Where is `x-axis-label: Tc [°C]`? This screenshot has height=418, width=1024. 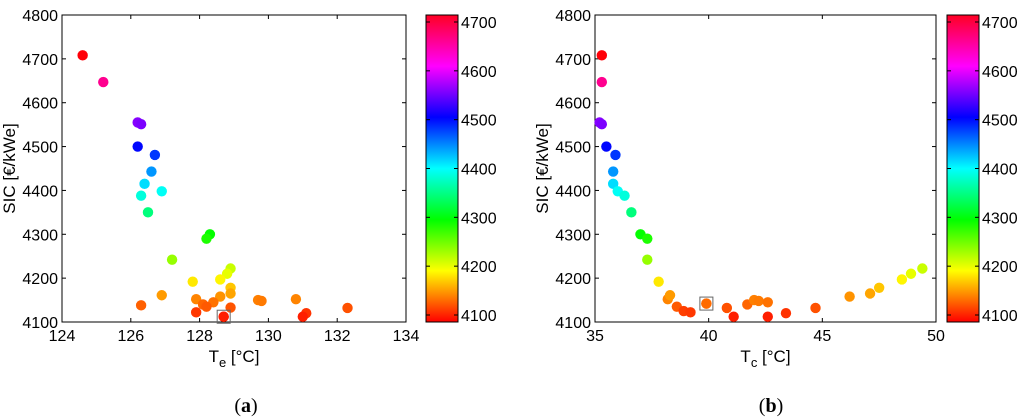 x-axis-label: Tc [°C] is located at coordinates (765, 358).